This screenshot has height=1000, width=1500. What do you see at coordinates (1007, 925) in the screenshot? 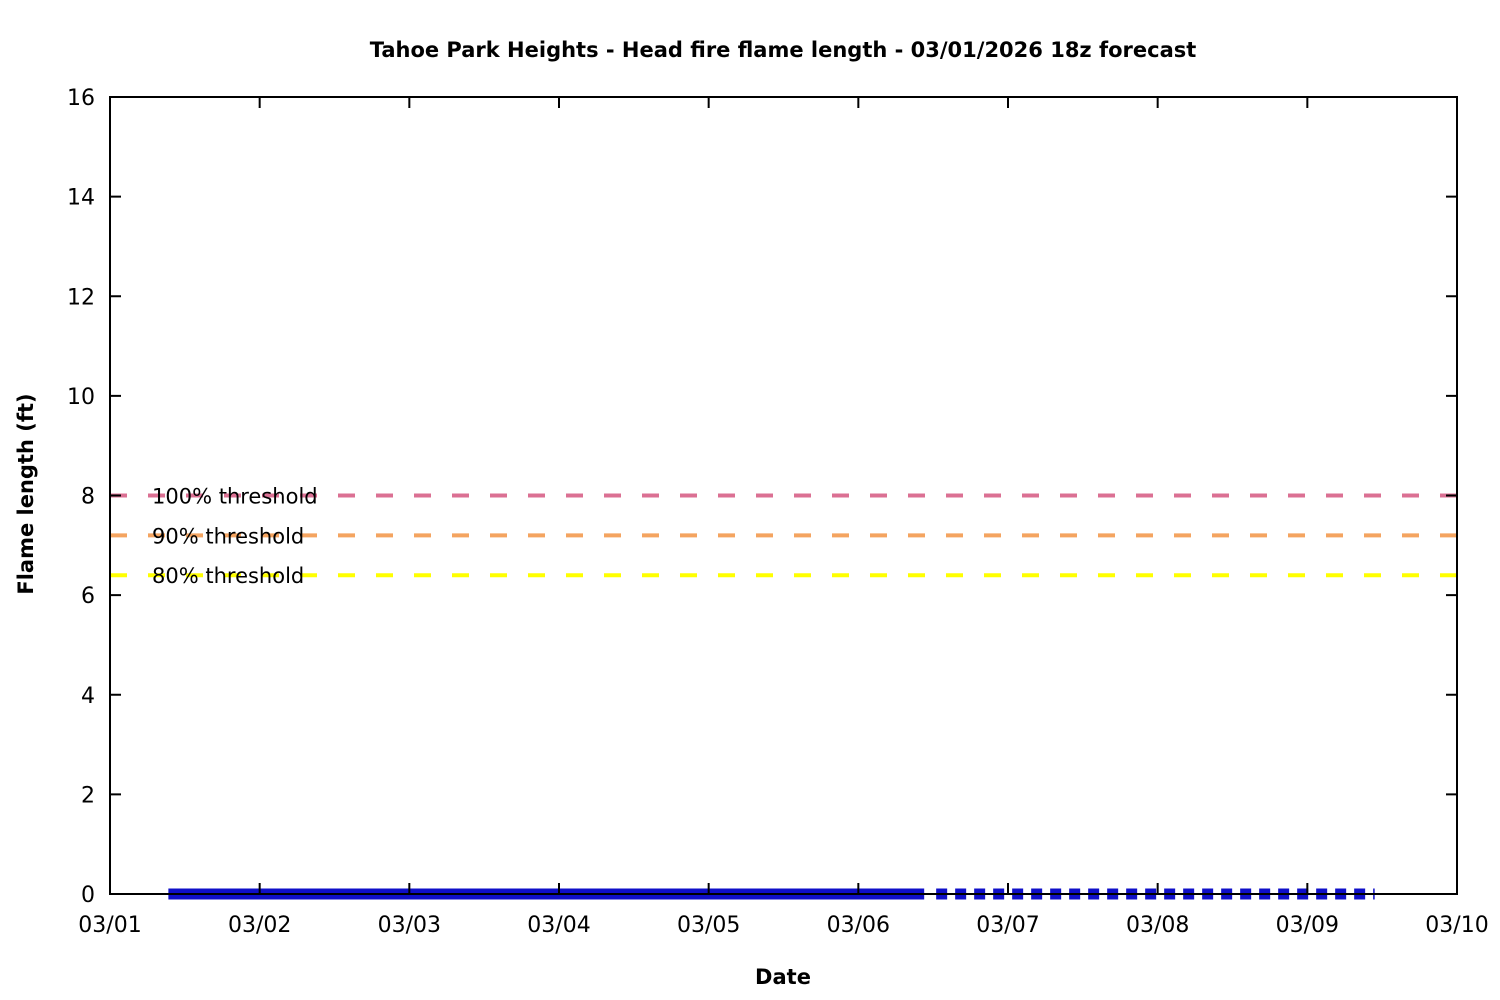
I see `x-tick-label: 03/07` at bounding box center [1007, 925].